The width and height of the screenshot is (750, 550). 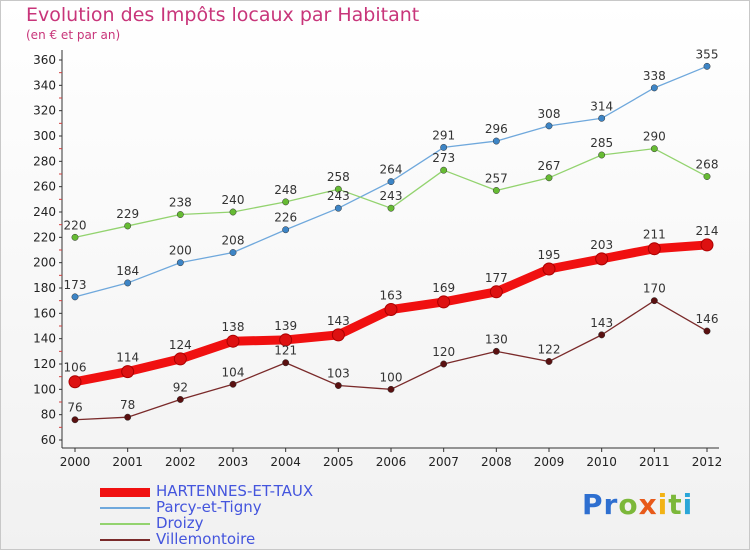 What do you see at coordinates (593, 504) in the screenshot?
I see `logo-letter: P` at bounding box center [593, 504].